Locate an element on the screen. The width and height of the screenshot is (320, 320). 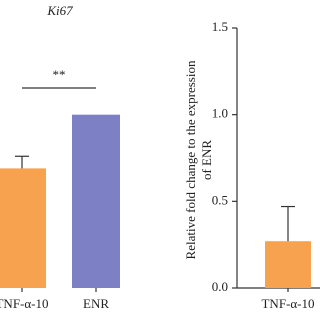
y-tick-label: 1.0 is located at coordinates (220, 113).